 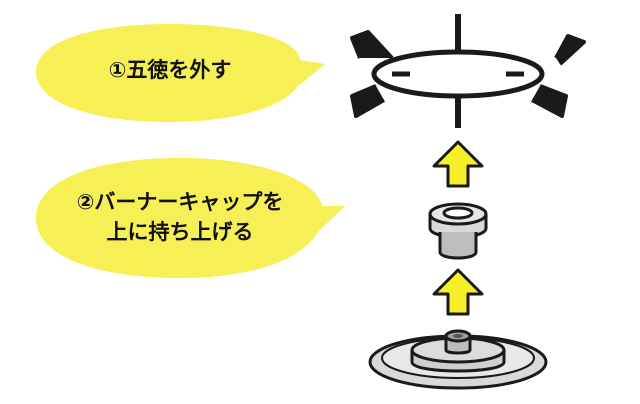 What do you see at coordinates (180, 232) in the screenshot?
I see `step2-instruction-line2: 上に持ち上げる` at bounding box center [180, 232].